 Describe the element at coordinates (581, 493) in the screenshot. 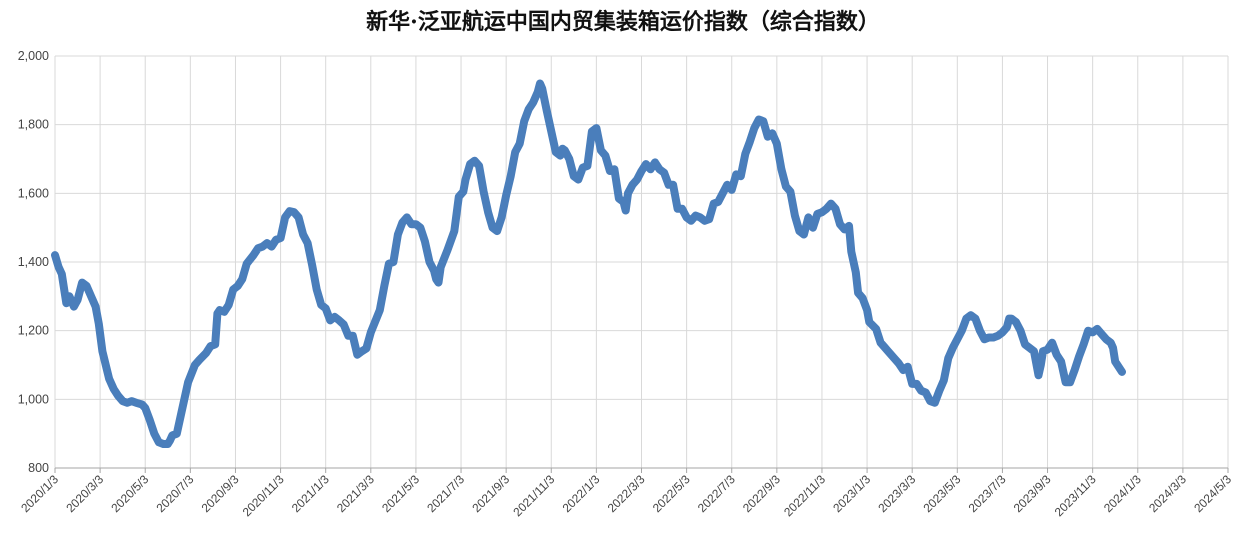

I see `x-tick-label: 2022/1/3` at that location.